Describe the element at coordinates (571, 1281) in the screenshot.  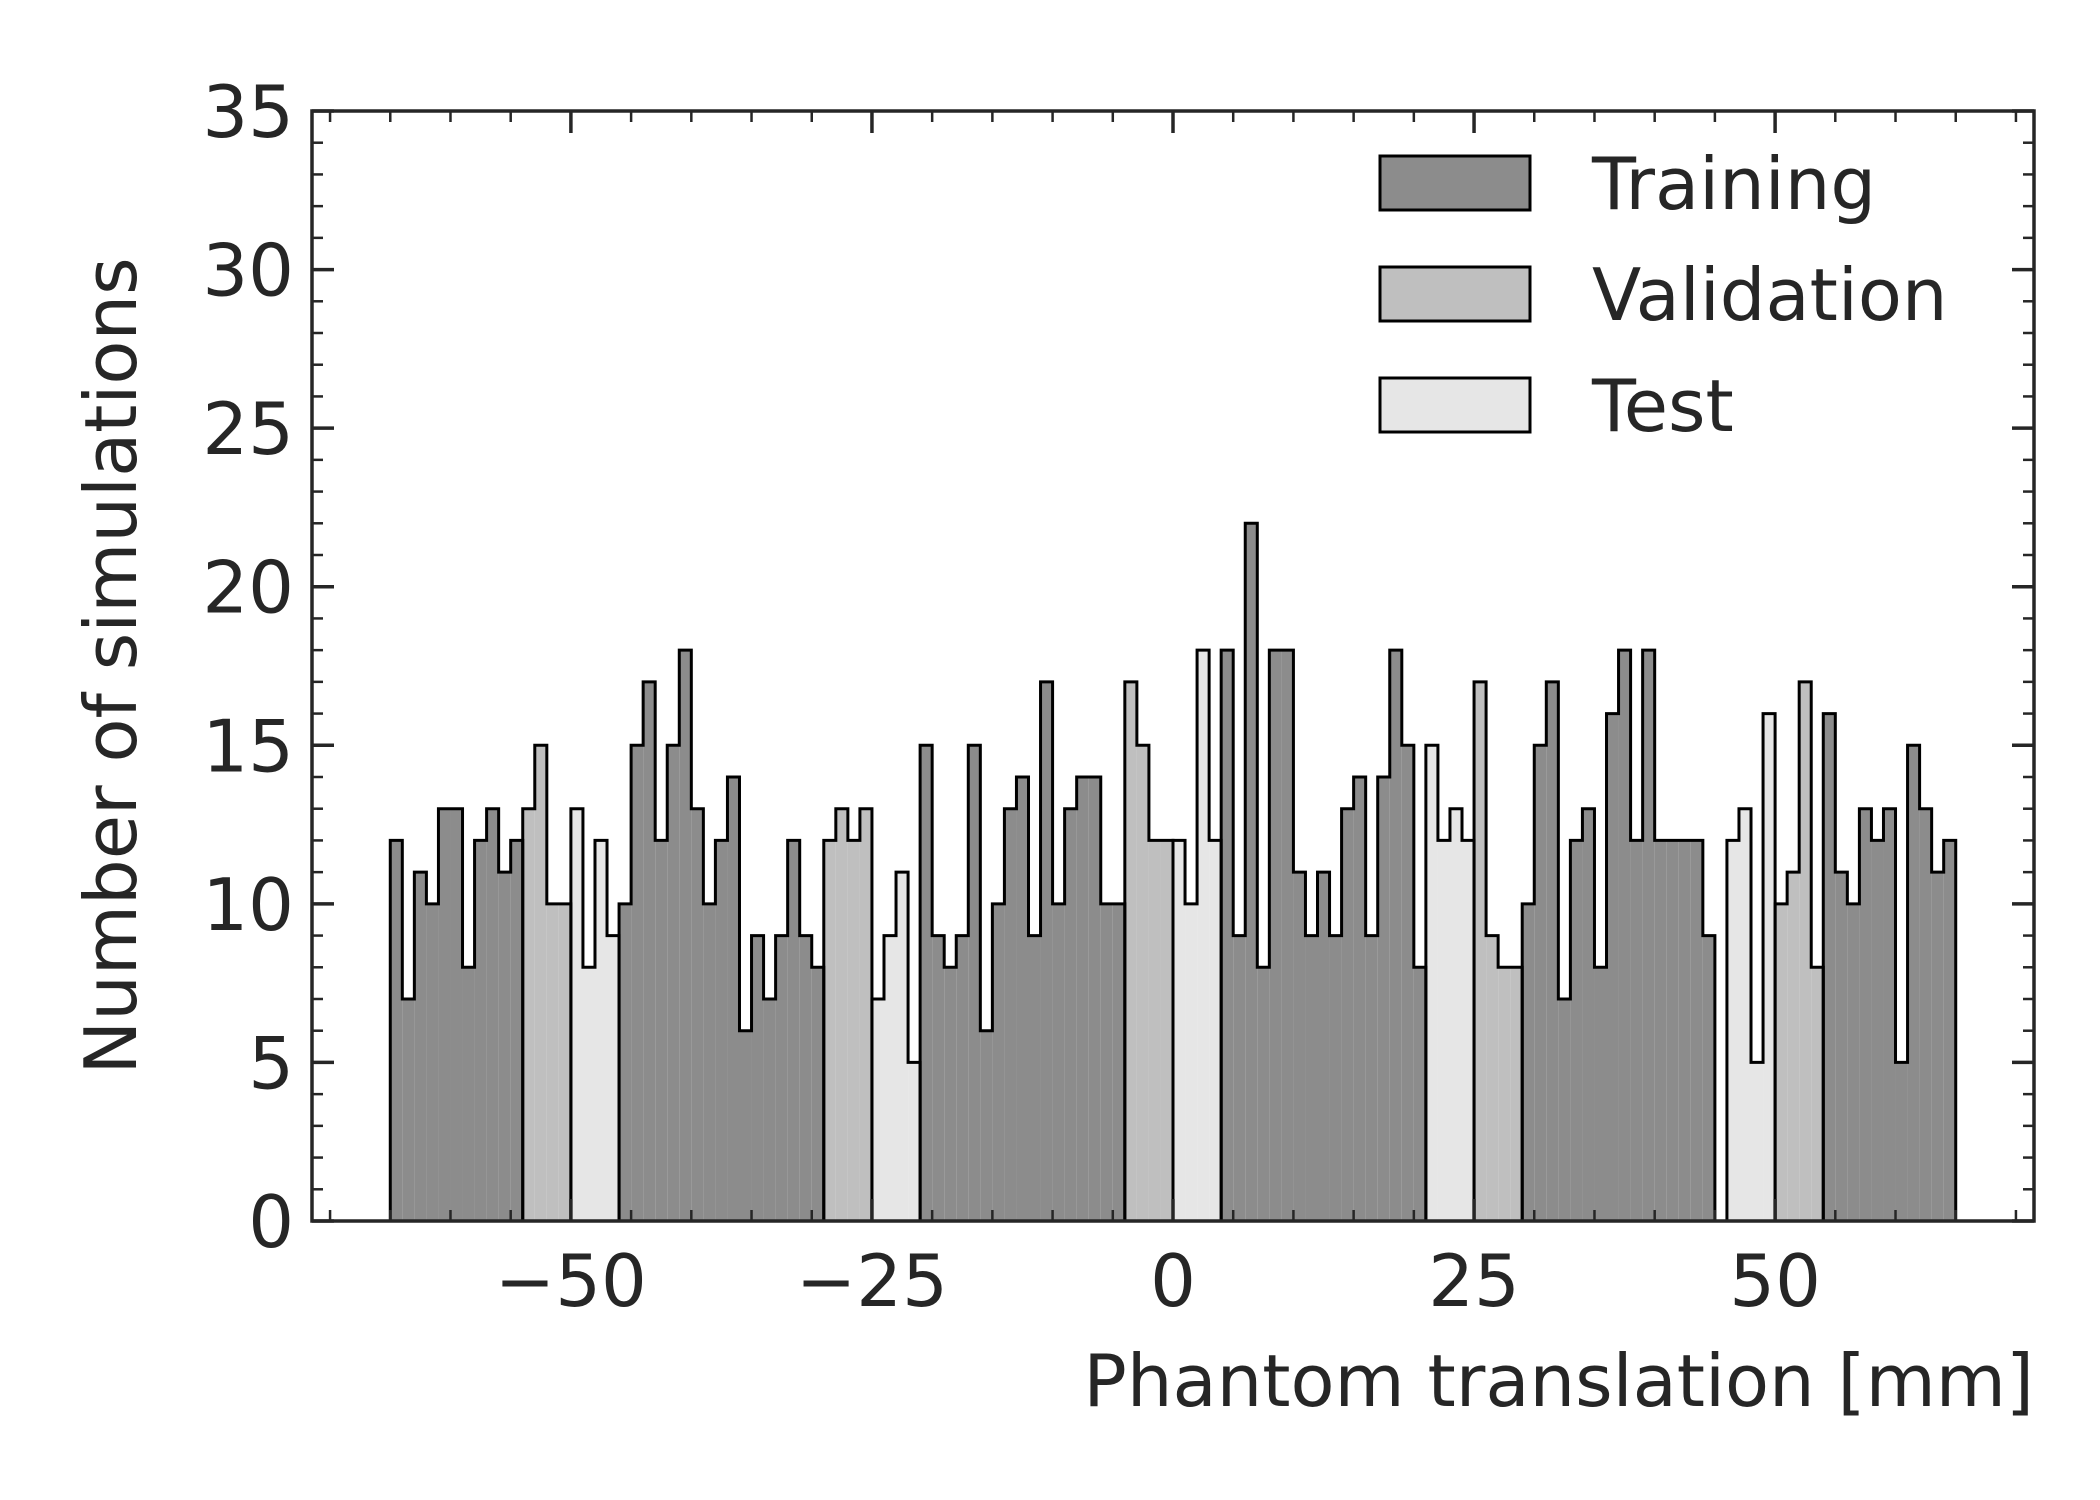
I see `x-tick-label: −50` at that location.